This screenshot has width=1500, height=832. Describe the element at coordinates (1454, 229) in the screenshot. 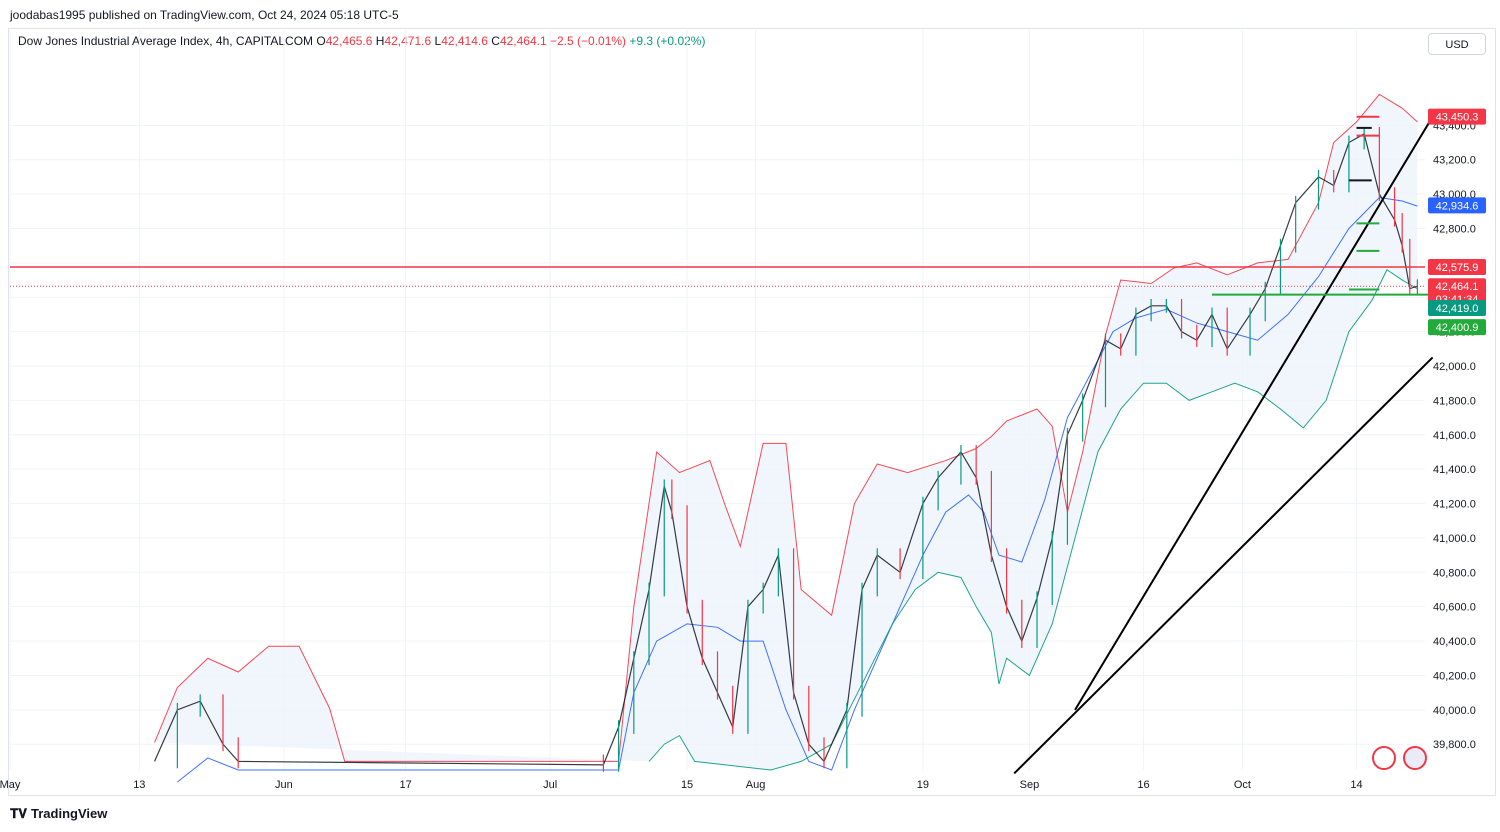

I see `y-tick-label: 42,800.0` at that location.